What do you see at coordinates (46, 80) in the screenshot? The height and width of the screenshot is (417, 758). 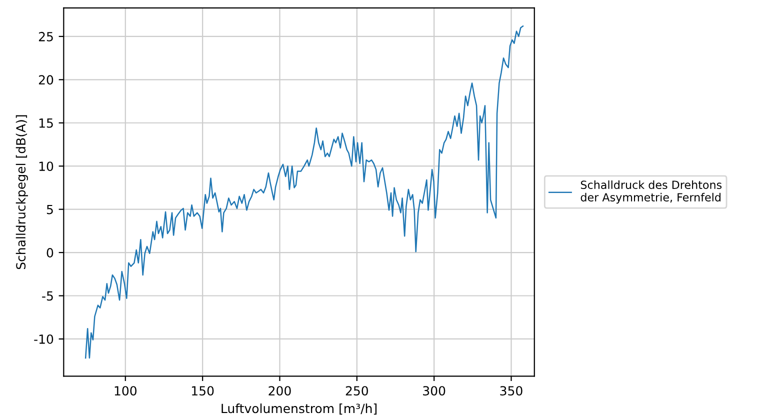 I see `y-tick-label: 20` at bounding box center [46, 80].